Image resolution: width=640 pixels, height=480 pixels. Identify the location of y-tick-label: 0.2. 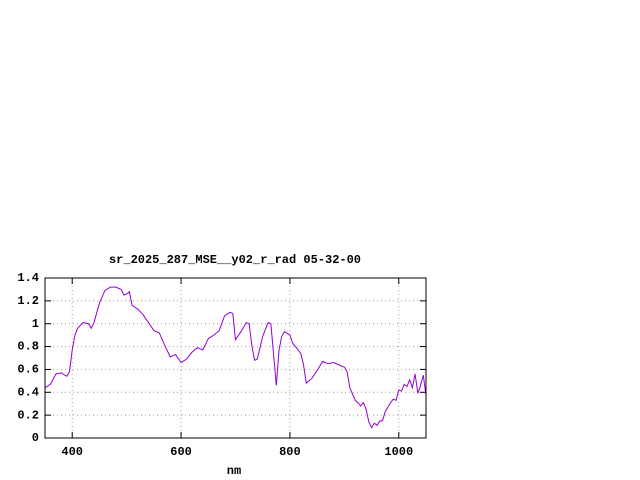
(28, 415).